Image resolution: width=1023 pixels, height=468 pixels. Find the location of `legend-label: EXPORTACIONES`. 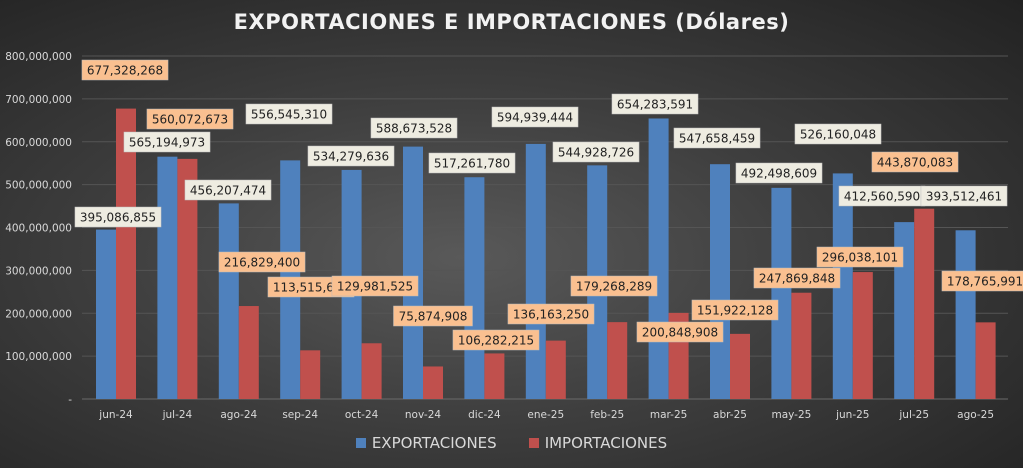

legend-label: EXPORTACIONES is located at coordinates (434, 443).